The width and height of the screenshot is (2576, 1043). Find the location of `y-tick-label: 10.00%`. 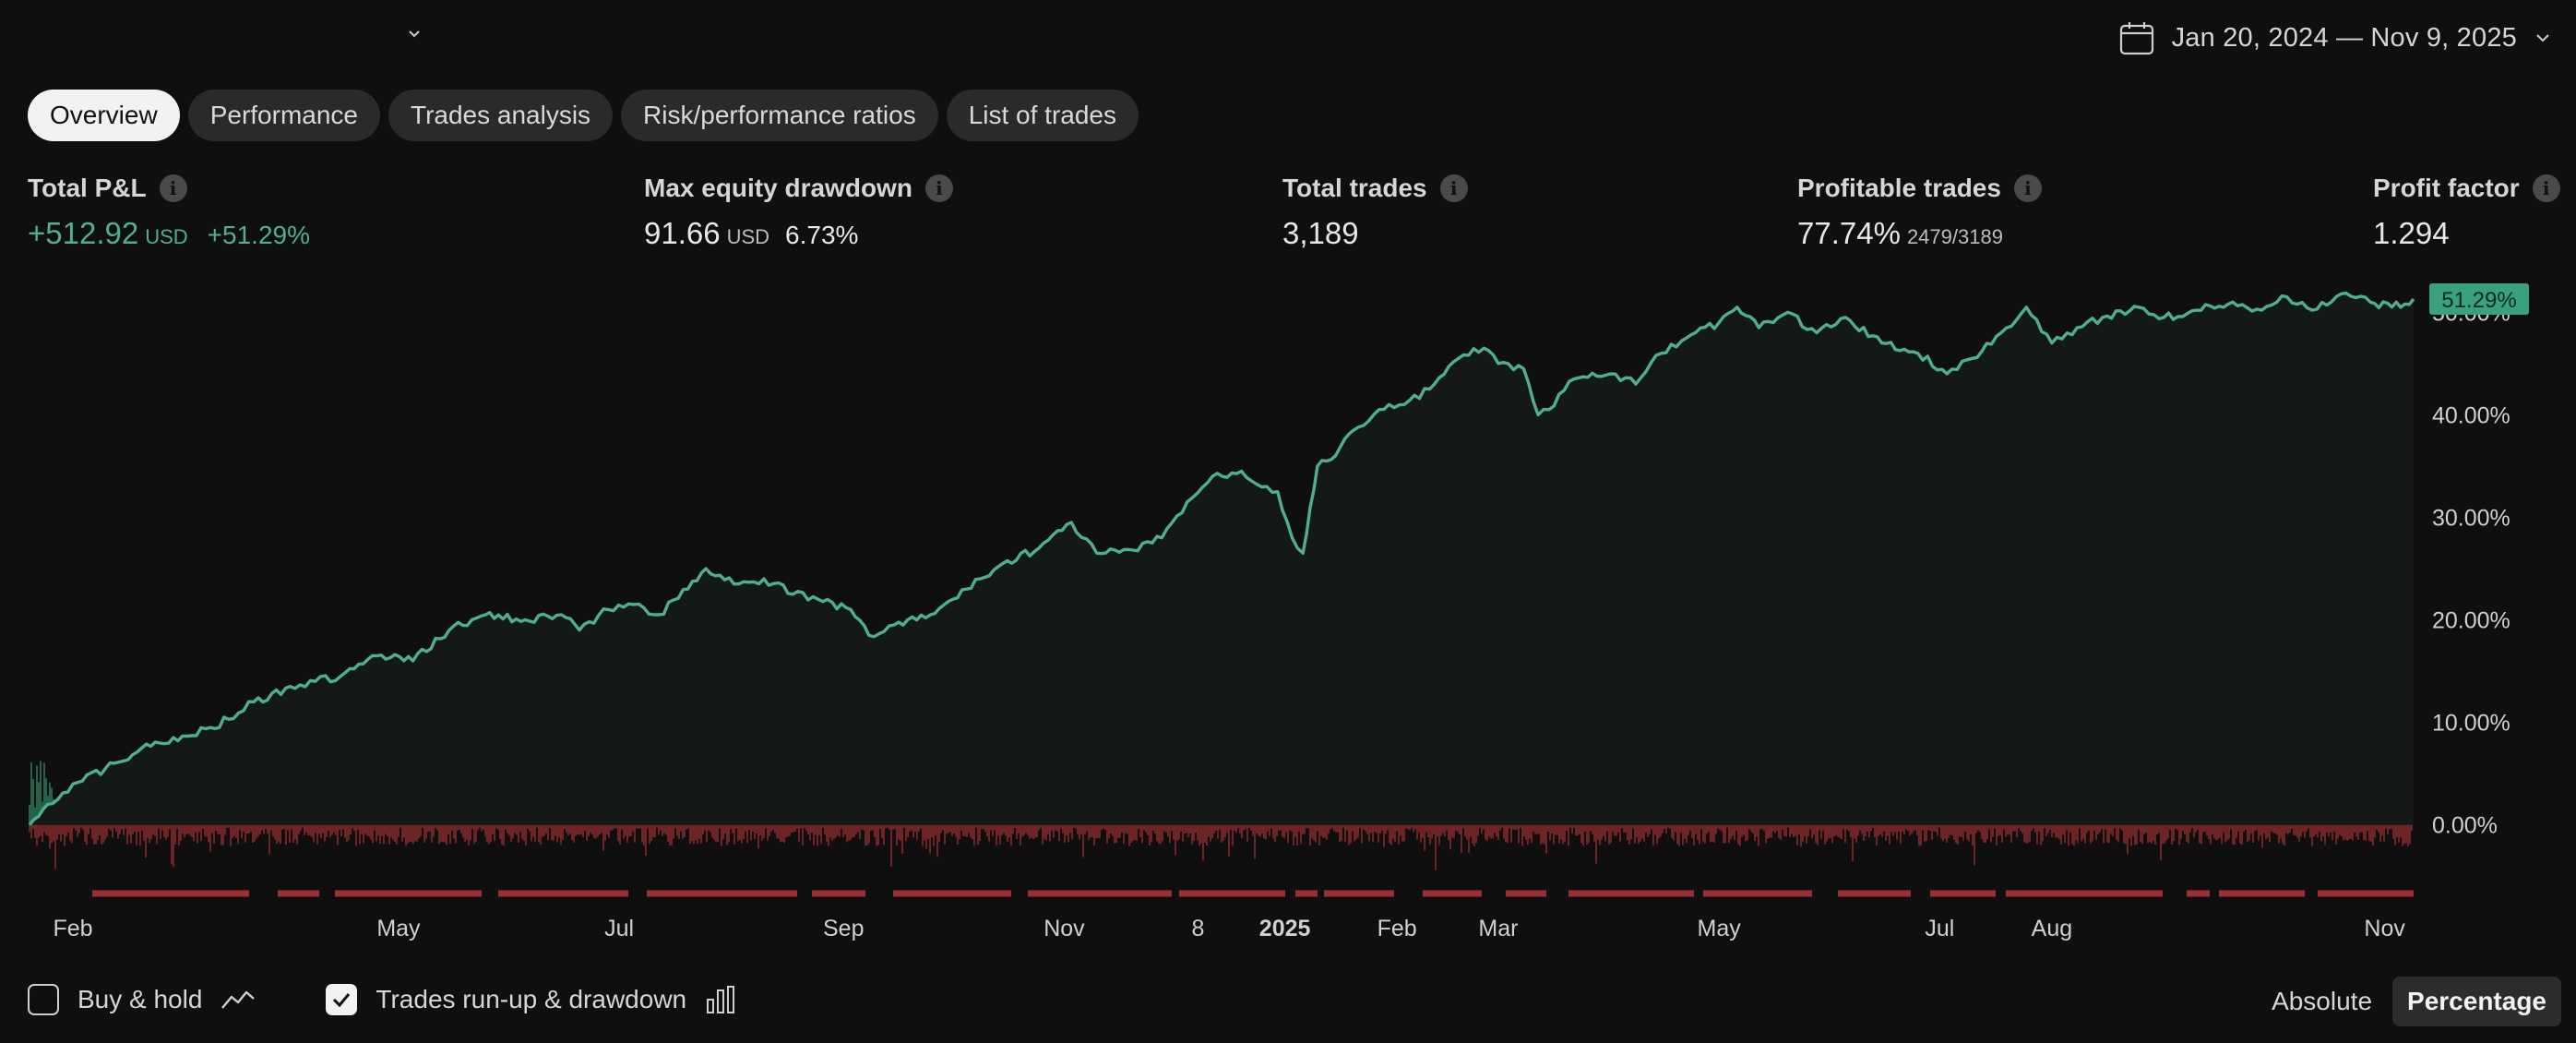

y-tick-label: 10.00% is located at coordinates (2471, 724).